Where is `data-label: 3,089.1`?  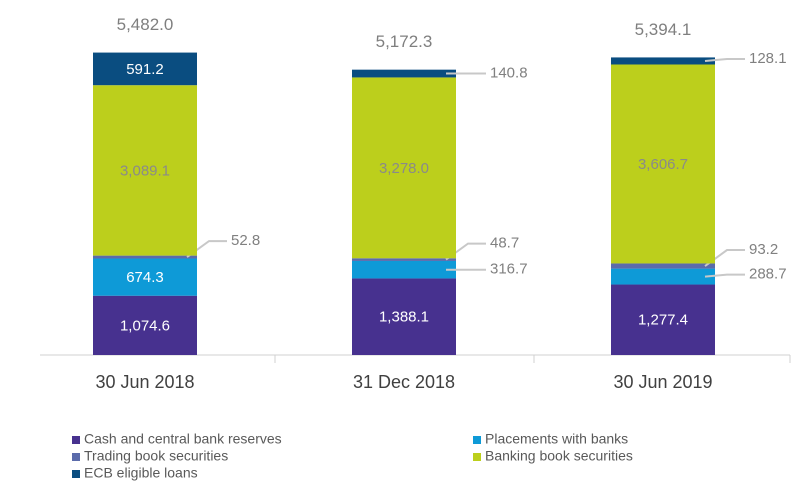
data-label: 3,089.1 is located at coordinates (145, 170).